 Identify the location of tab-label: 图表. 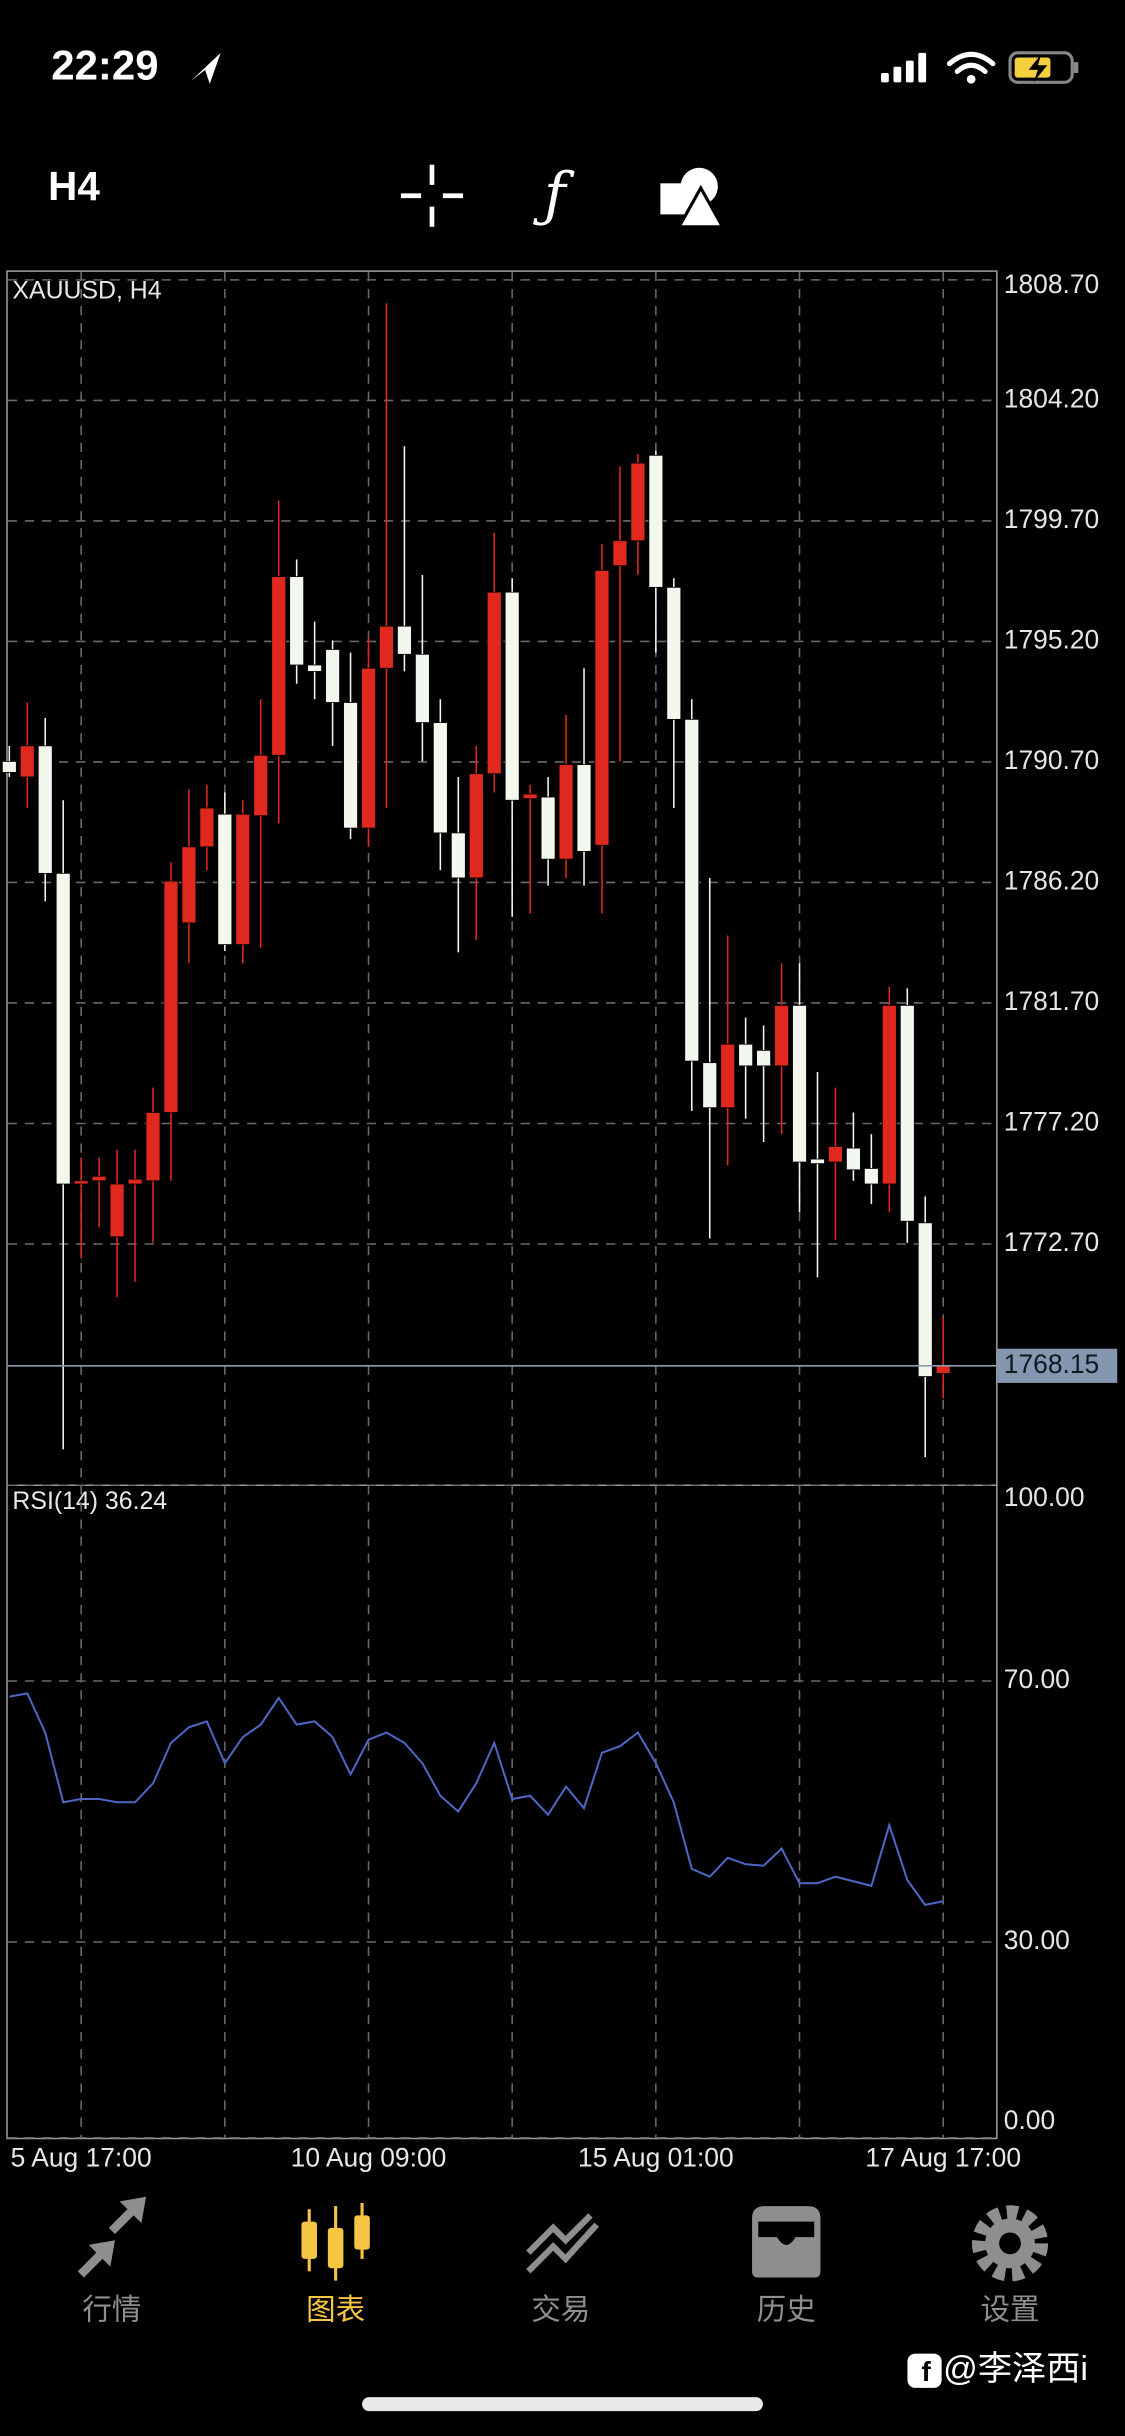
(335, 2310).